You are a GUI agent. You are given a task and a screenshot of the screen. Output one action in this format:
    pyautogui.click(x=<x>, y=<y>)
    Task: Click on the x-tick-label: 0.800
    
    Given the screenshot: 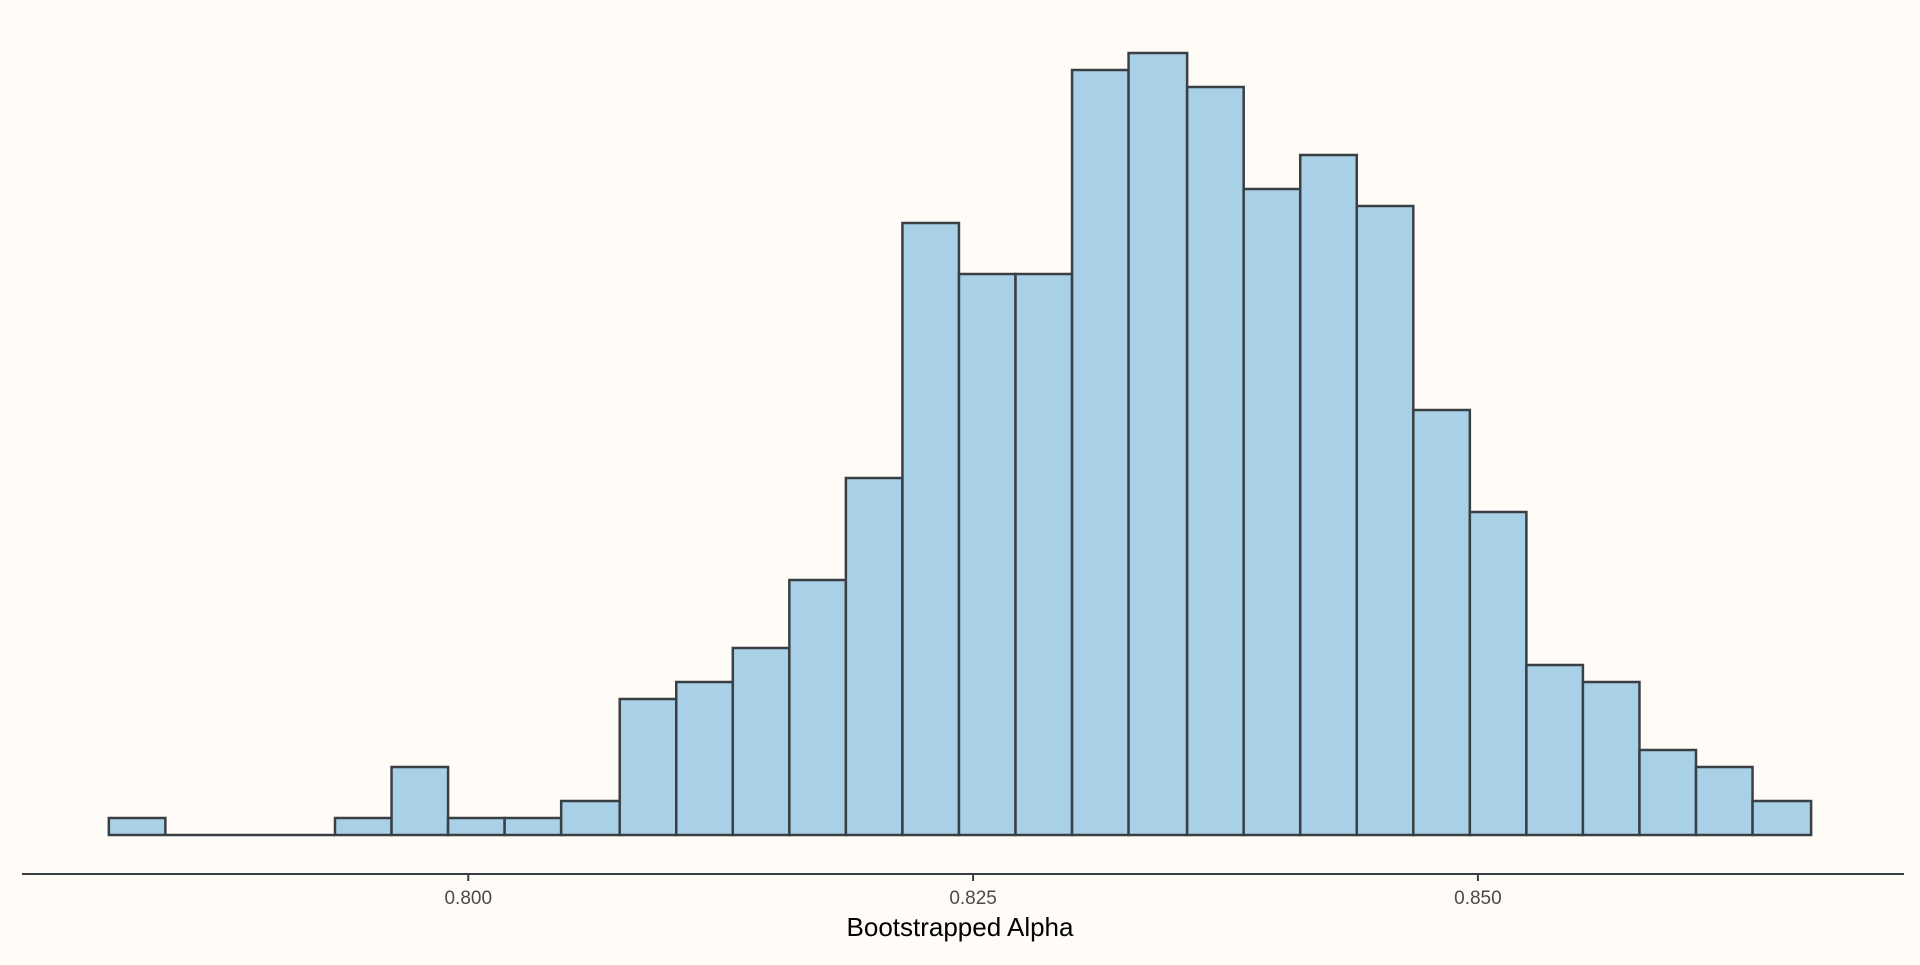 What is the action you would take?
    pyautogui.click(x=468, y=898)
    